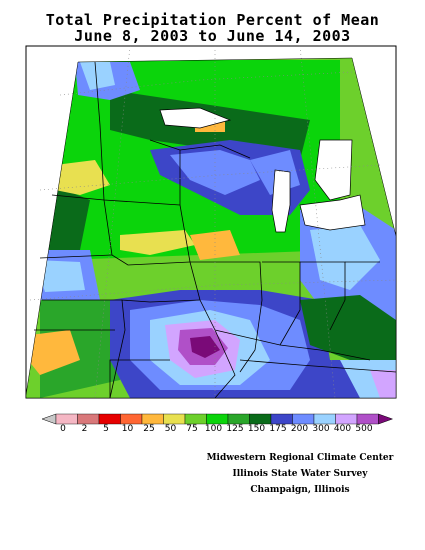 This screenshot has height=550, width=425. What do you see at coordinates (300, 458) in the screenshot?
I see `credit-center: Midwestern Regional Climate Center` at bounding box center [300, 458].